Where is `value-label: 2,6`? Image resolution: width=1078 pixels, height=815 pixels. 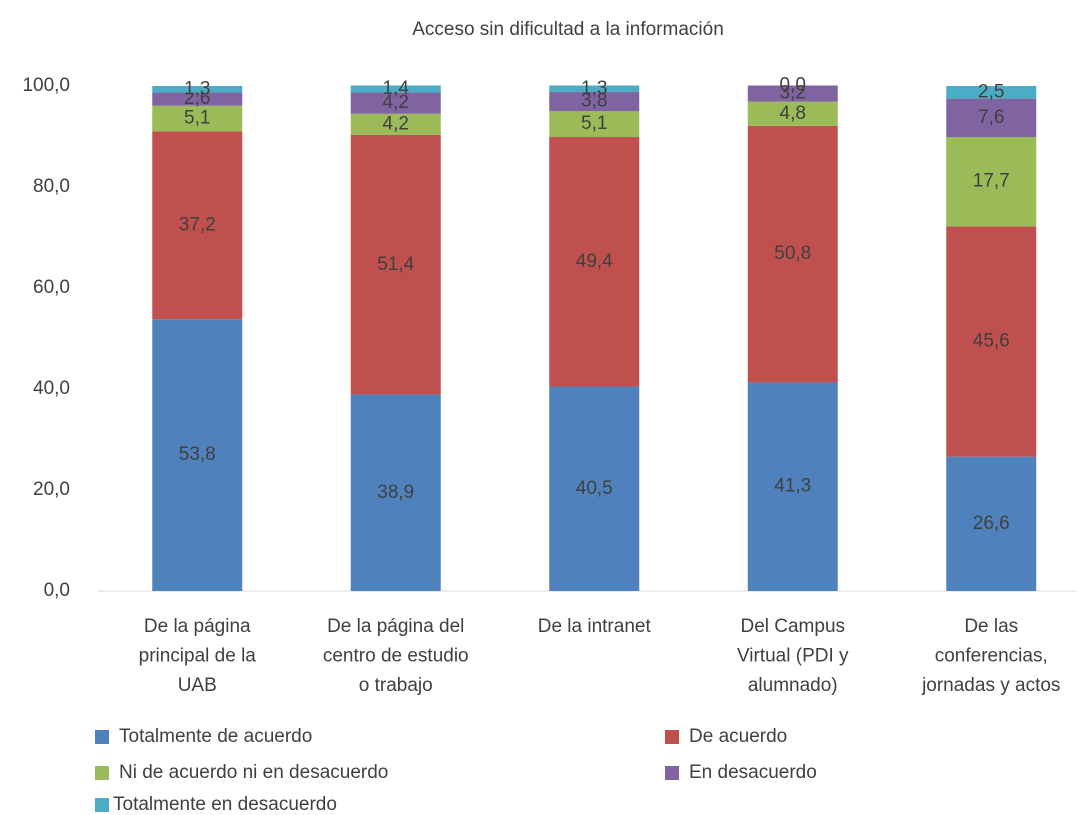 value-label: 2,6 is located at coordinates (197, 98).